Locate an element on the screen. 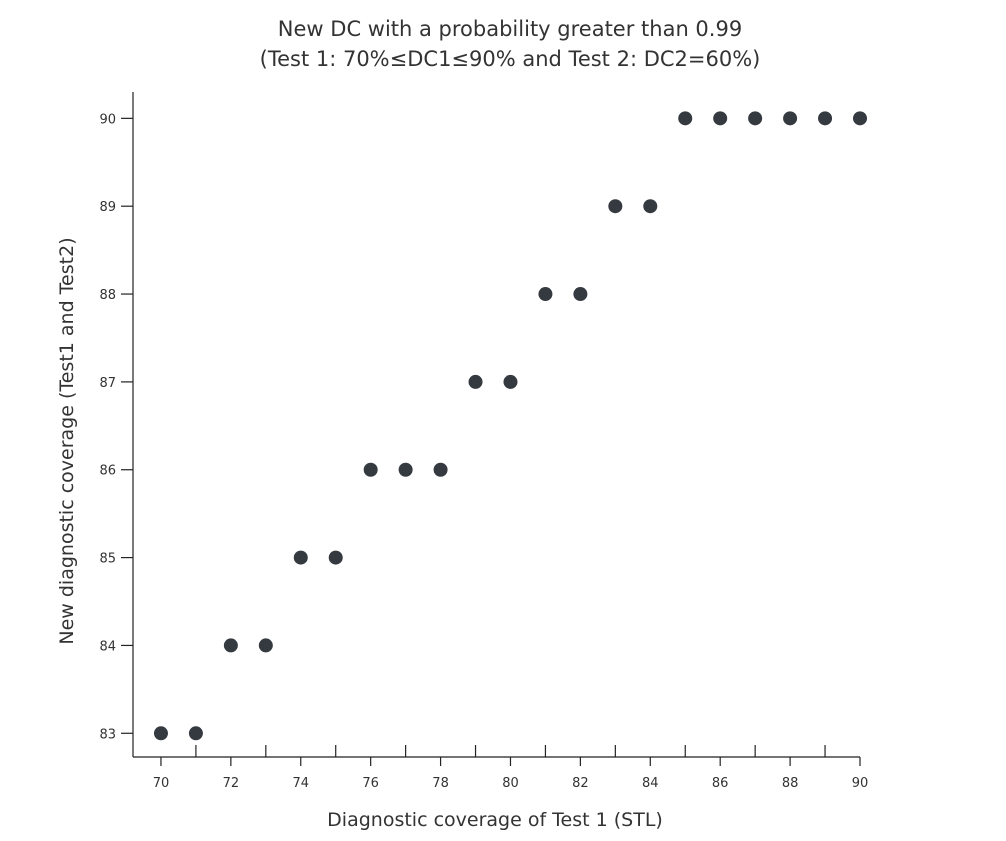  y-tick-label: 85 is located at coordinates (107, 559).